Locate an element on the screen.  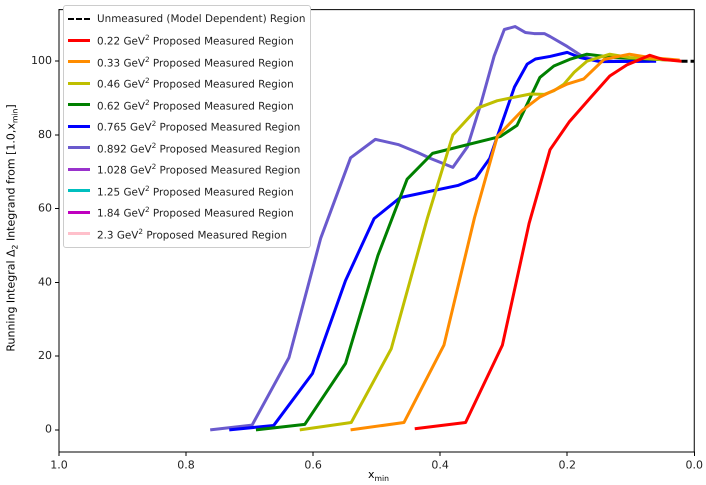
x-tick-label: 0.0 is located at coordinates (695, 465).